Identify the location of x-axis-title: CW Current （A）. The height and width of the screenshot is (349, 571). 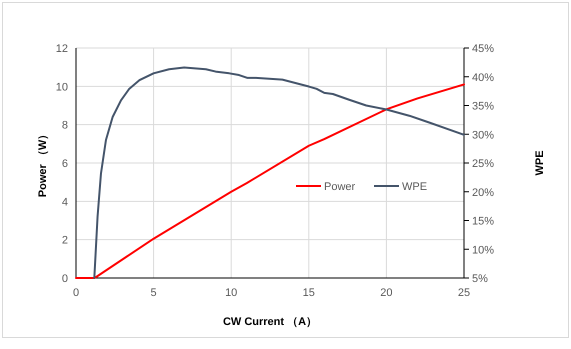
(270, 322).